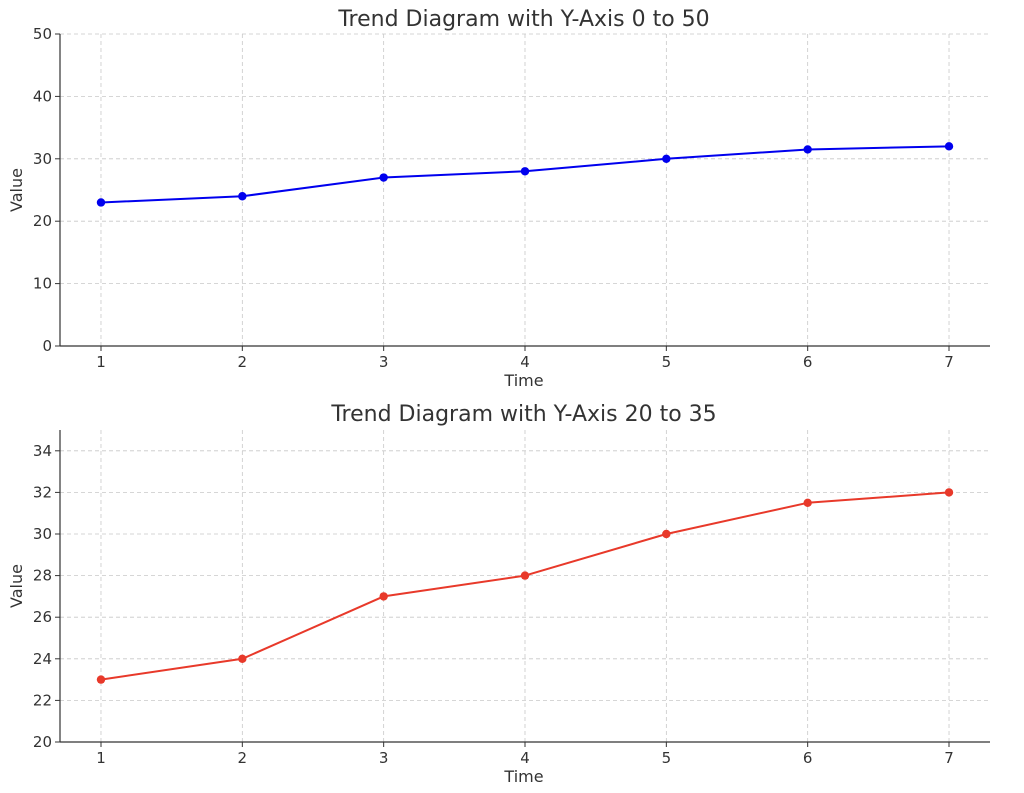 This screenshot has height=793, width=1024. Describe the element at coordinates (42, 700) in the screenshot. I see `y-tick-label: 22` at that location.